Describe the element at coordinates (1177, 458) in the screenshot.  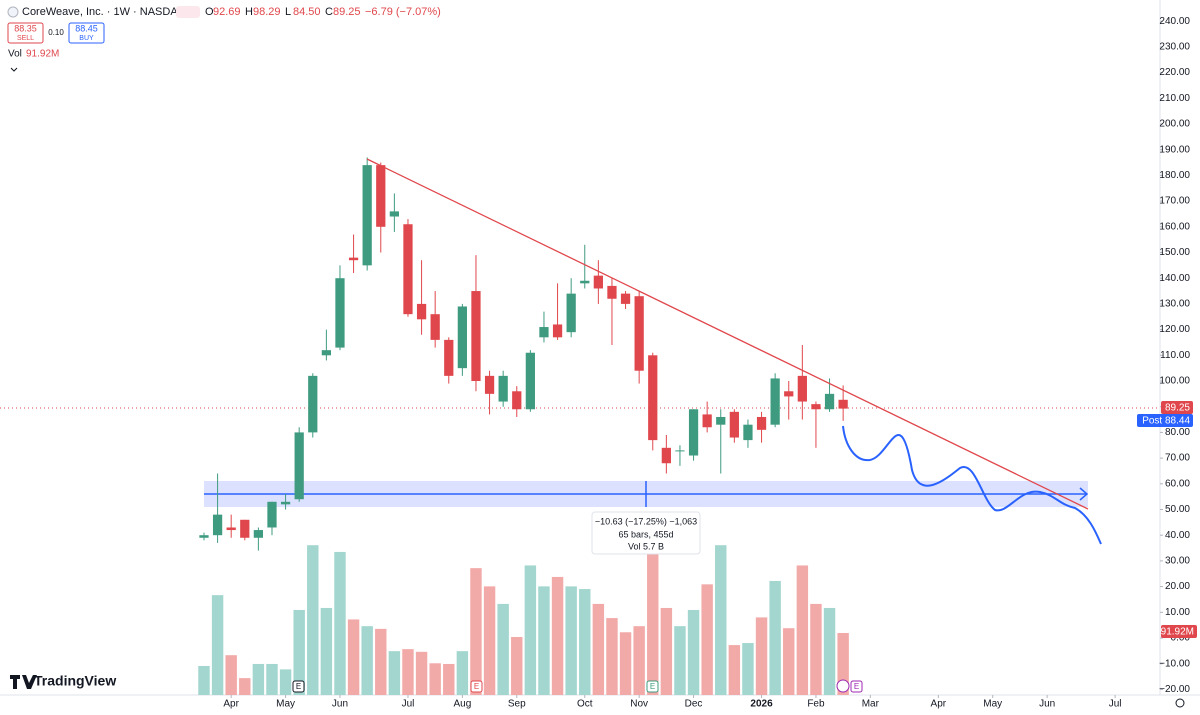
I see `y-tick-label: 70.00` at that location.